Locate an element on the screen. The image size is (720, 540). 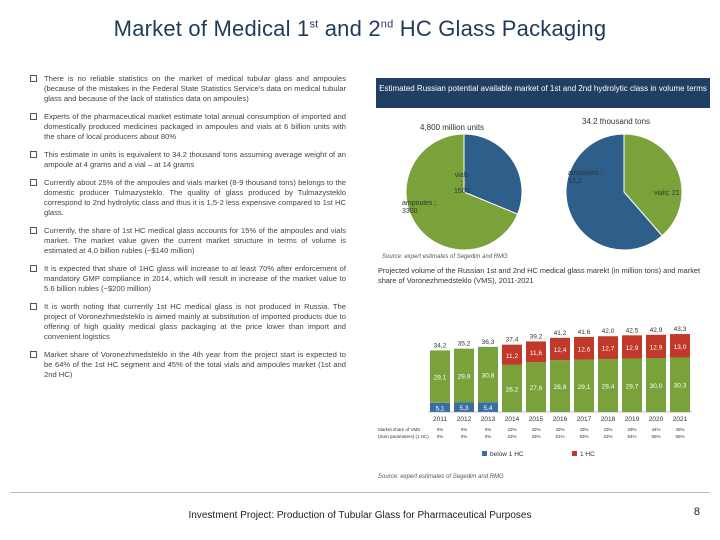
pie-right-vials-slice is located at coordinates (614, 192).